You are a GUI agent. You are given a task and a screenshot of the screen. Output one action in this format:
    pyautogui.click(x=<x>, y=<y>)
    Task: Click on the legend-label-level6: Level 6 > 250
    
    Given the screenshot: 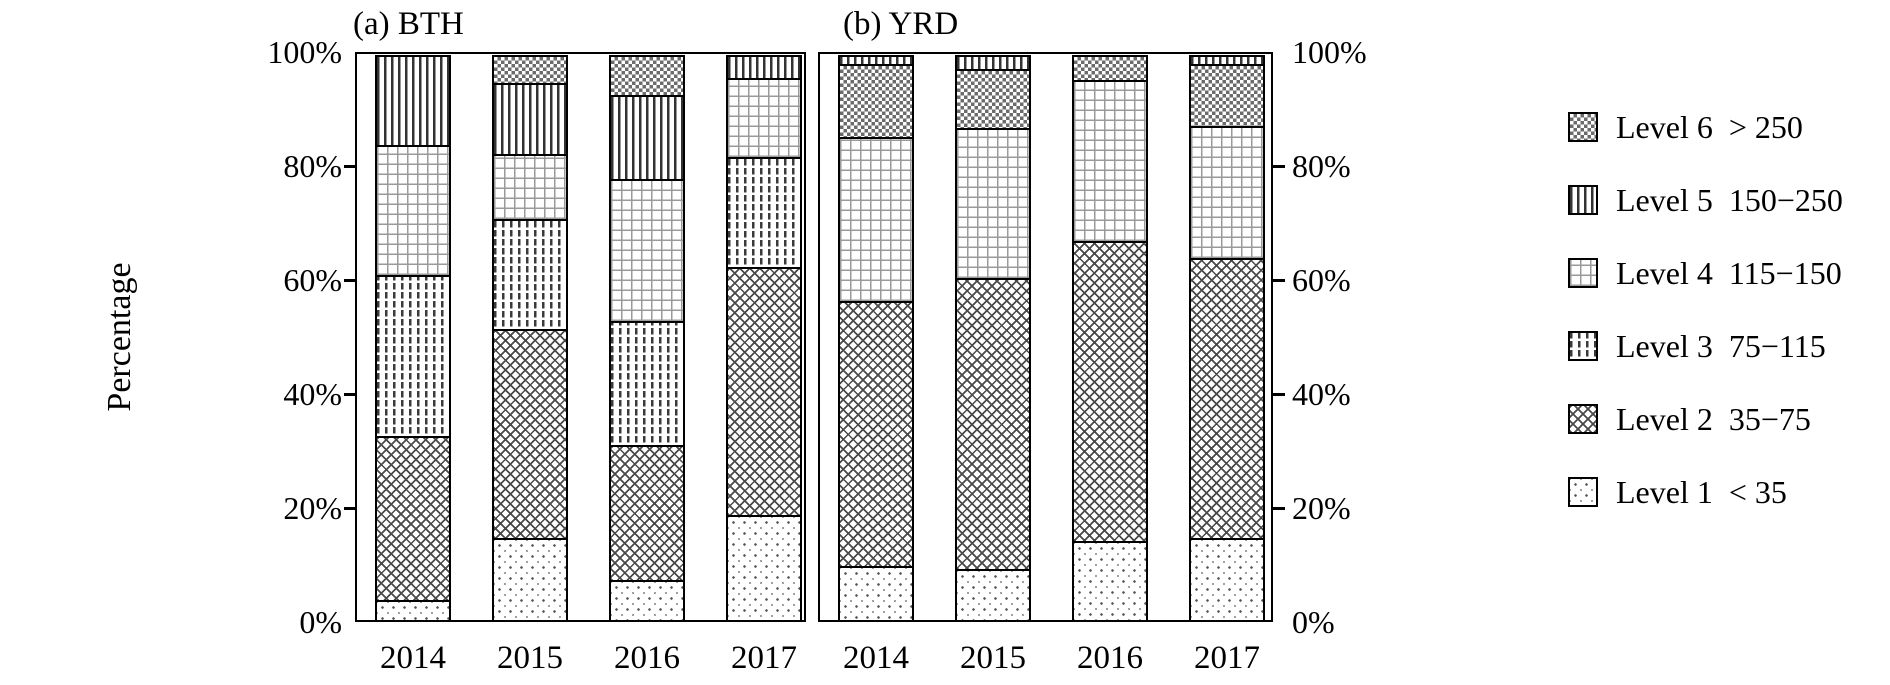 What is the action you would take?
    pyautogui.click(x=1709, y=127)
    